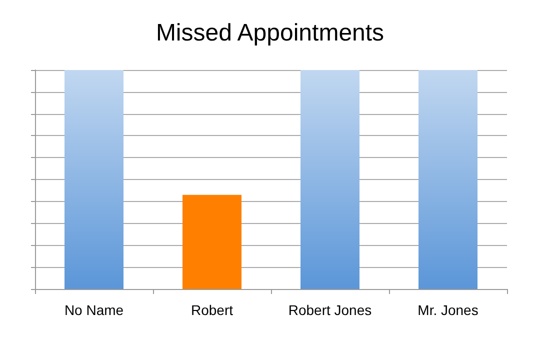  What do you see at coordinates (448, 310) in the screenshot?
I see `x-tick-label: Mr. Jones` at bounding box center [448, 310].